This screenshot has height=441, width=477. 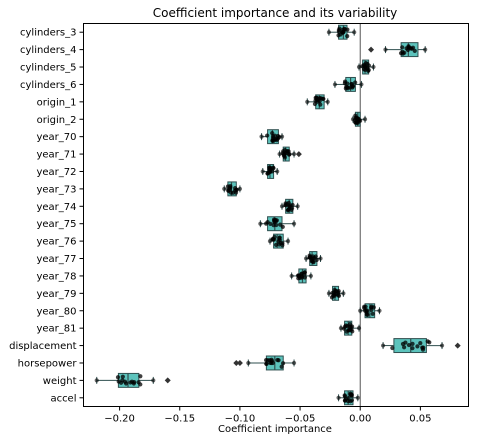 I want to click on box-accel, so click(x=347, y=398).